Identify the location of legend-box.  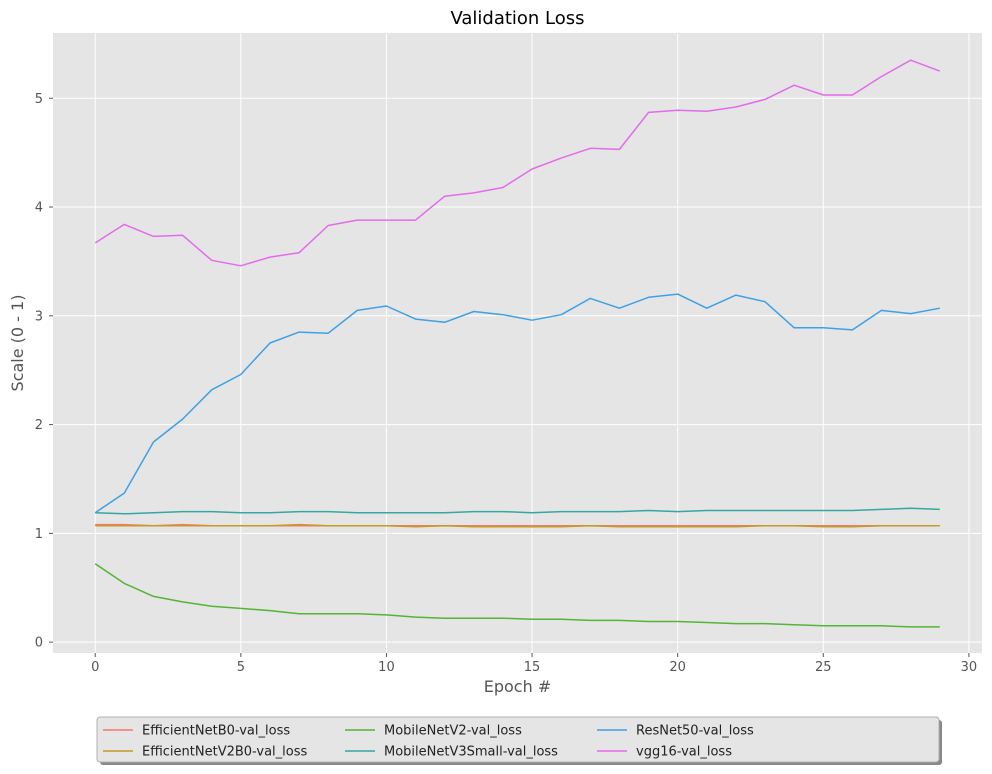
(518, 739).